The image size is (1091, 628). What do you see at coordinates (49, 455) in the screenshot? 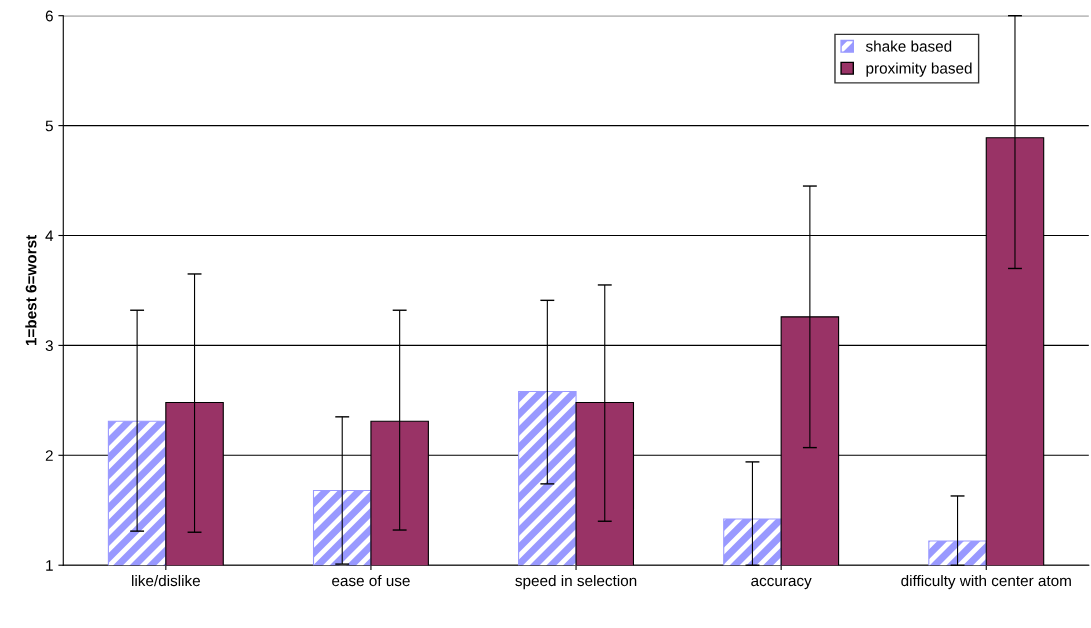
I see `y-tick-label: 2` at bounding box center [49, 455].